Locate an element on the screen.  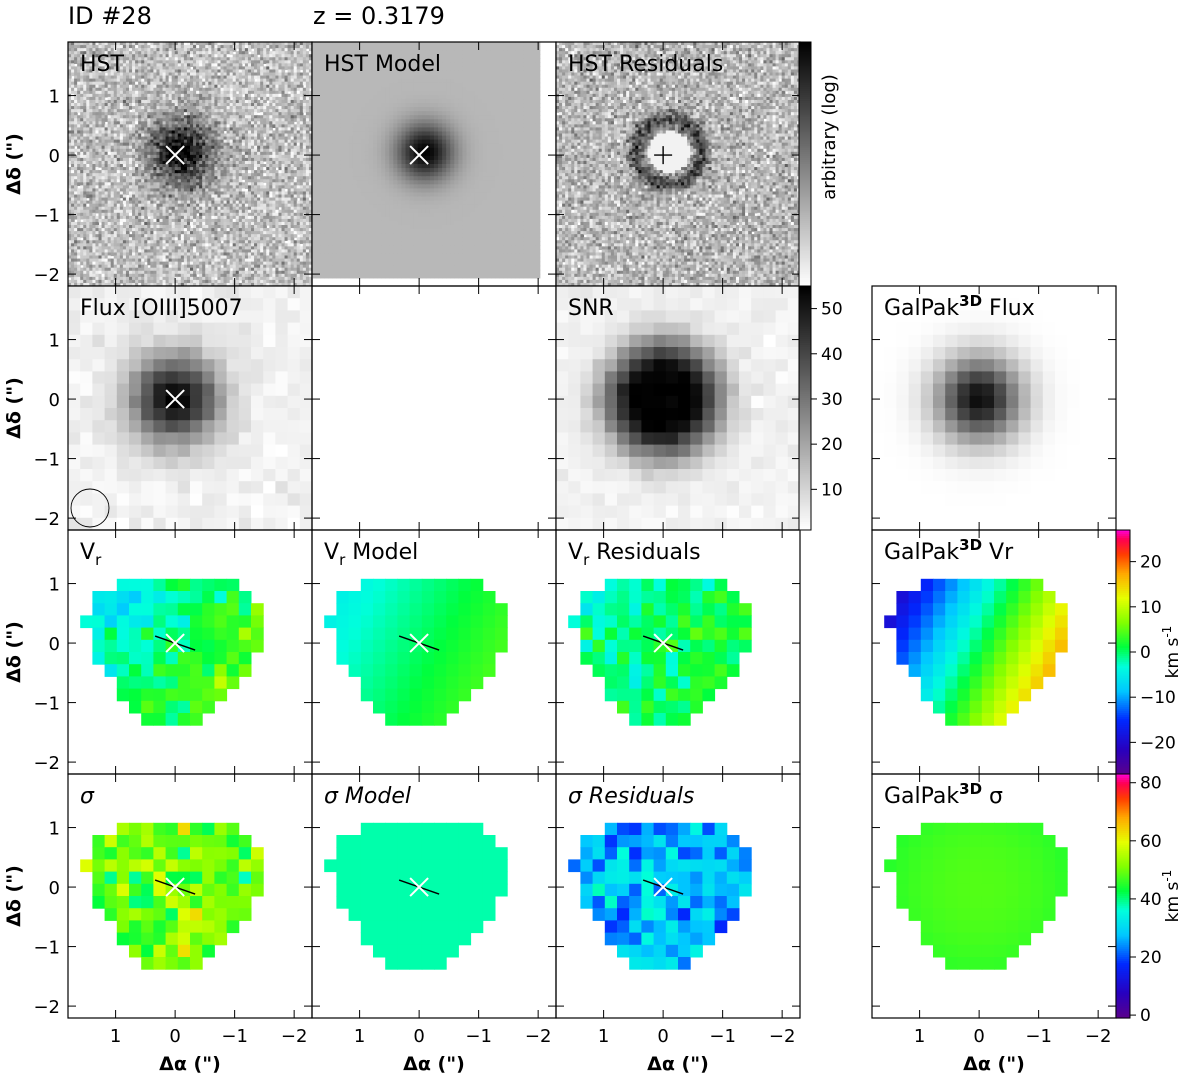
colorbar-tick-label: 0 is located at coordinates (1145, 1016).